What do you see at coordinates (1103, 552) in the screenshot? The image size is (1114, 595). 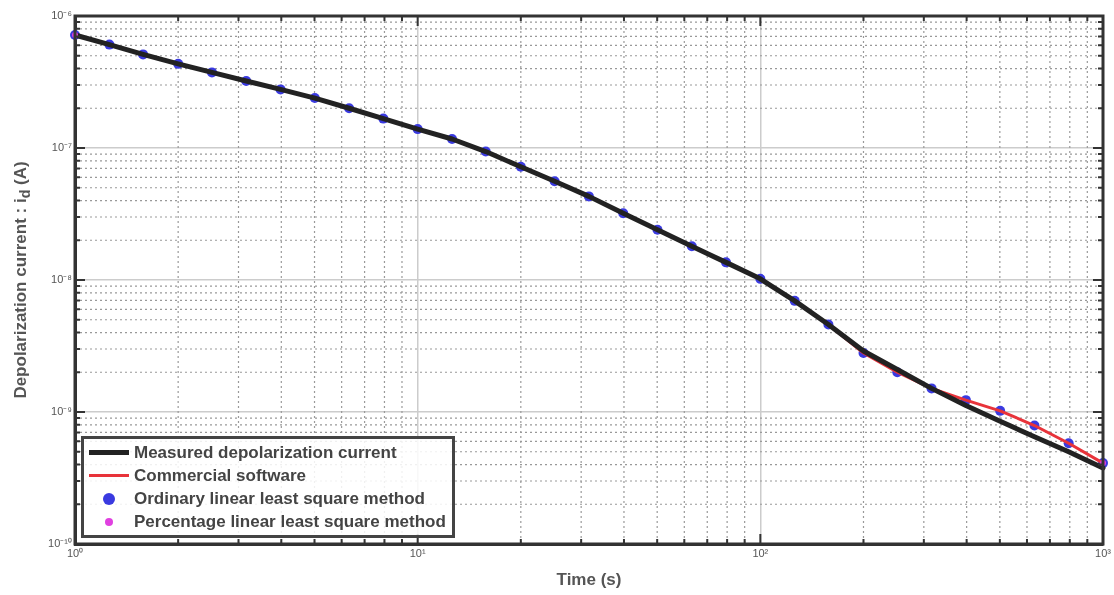 I see `x-tick-label: 10³` at bounding box center [1103, 552].